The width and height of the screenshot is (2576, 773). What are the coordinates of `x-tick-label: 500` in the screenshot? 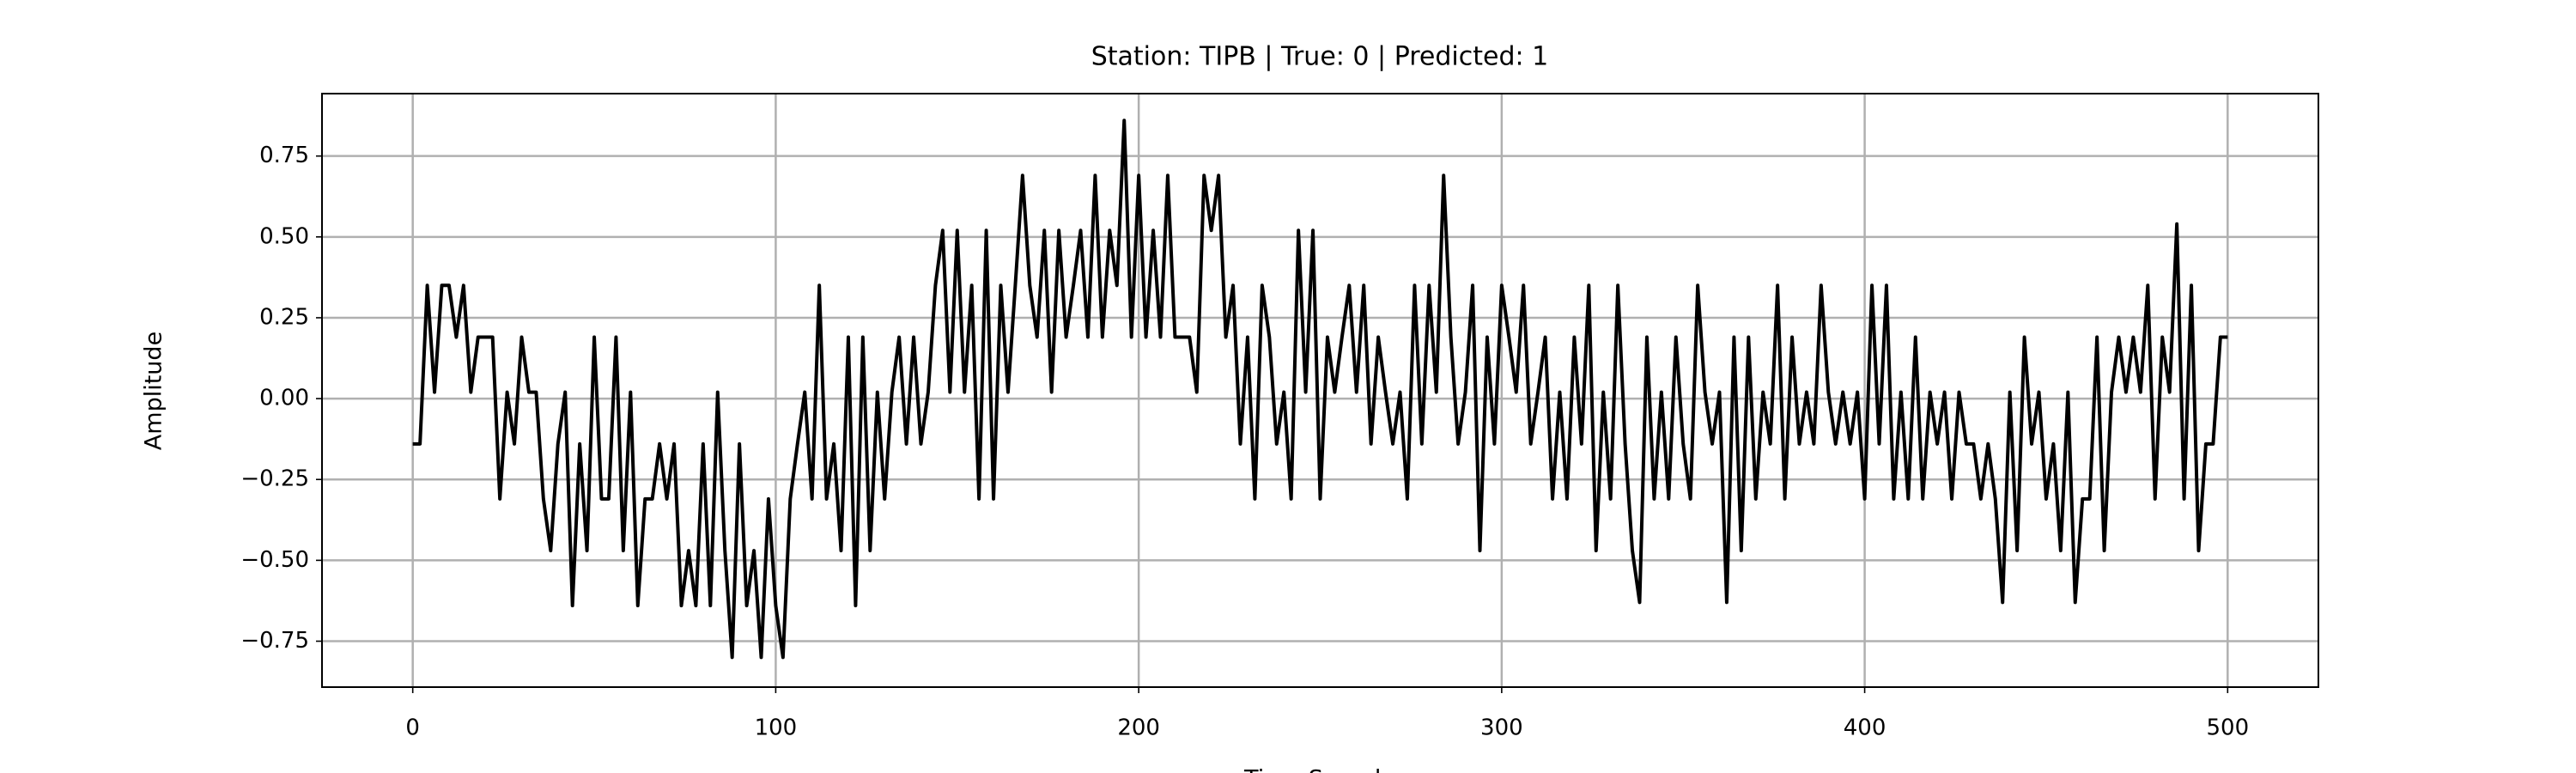 It's located at (2228, 728).